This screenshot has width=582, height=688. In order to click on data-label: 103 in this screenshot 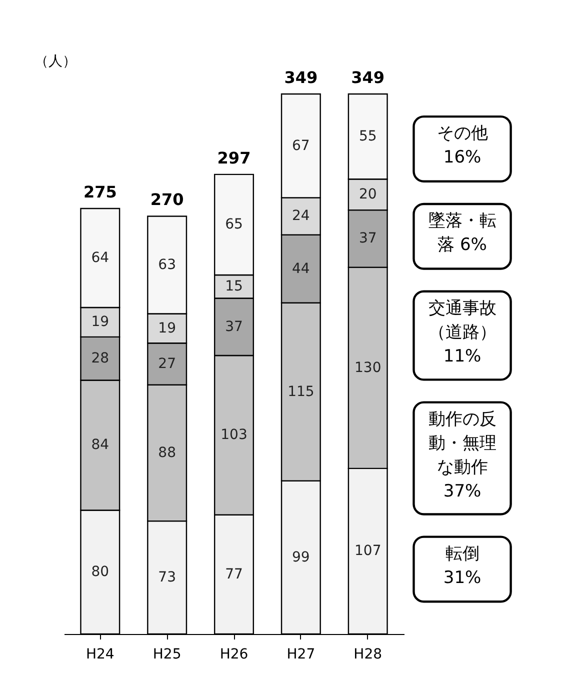, I will do `click(234, 435)`.